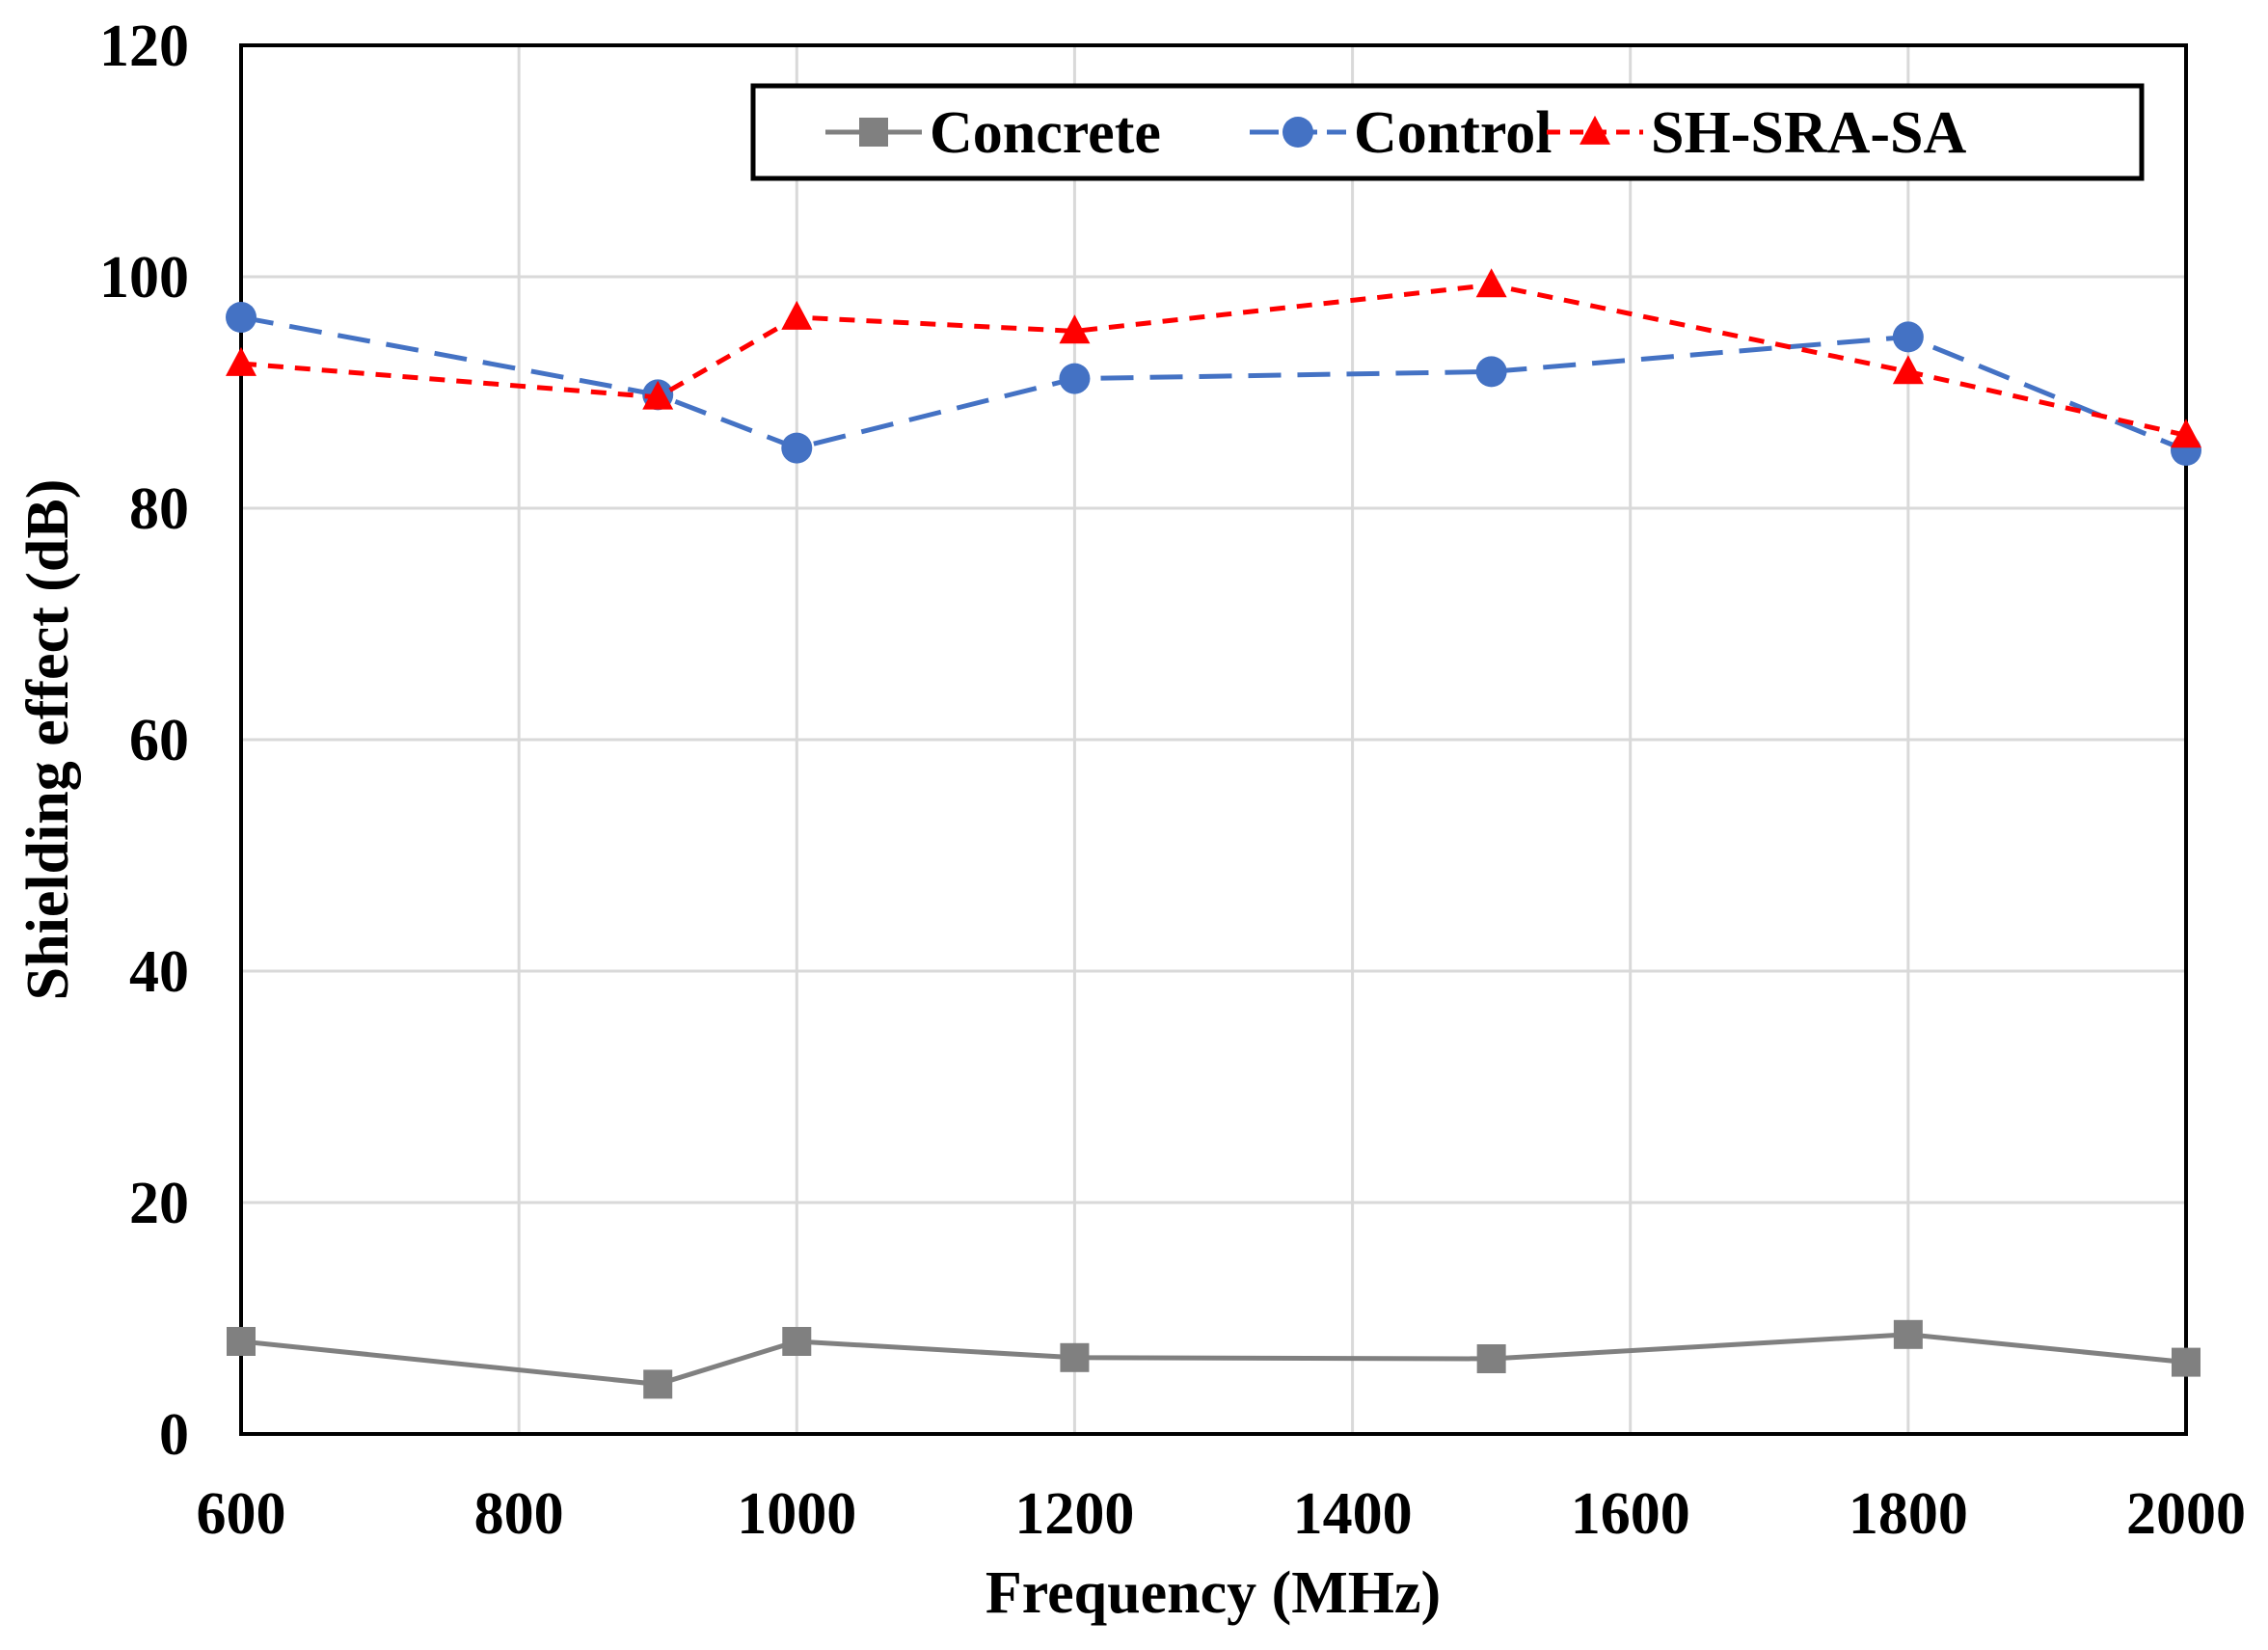  I want to click on y-tick-label: 40, so click(159, 972).